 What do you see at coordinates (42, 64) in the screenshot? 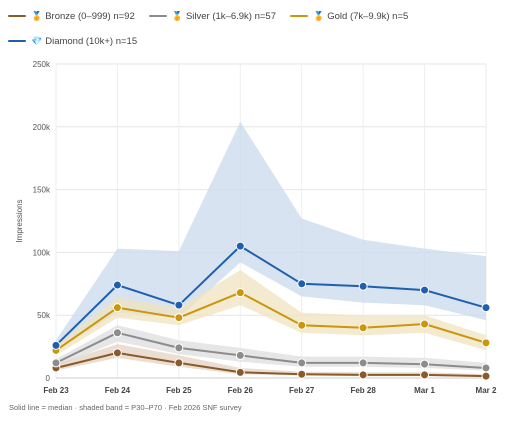
I see `y-tick-label: 250k` at bounding box center [42, 64].